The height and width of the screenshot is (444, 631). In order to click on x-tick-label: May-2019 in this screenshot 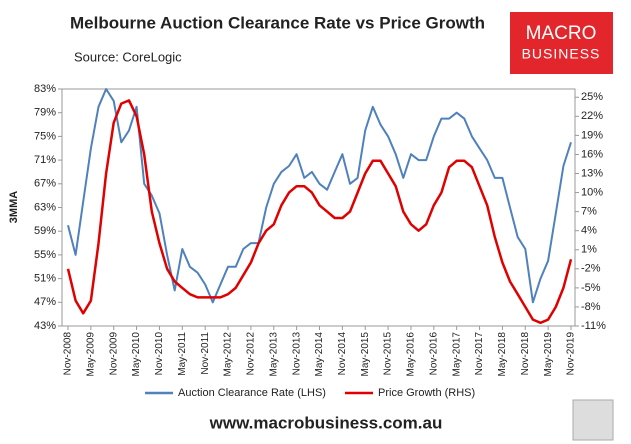, I will do `click(548, 354)`.